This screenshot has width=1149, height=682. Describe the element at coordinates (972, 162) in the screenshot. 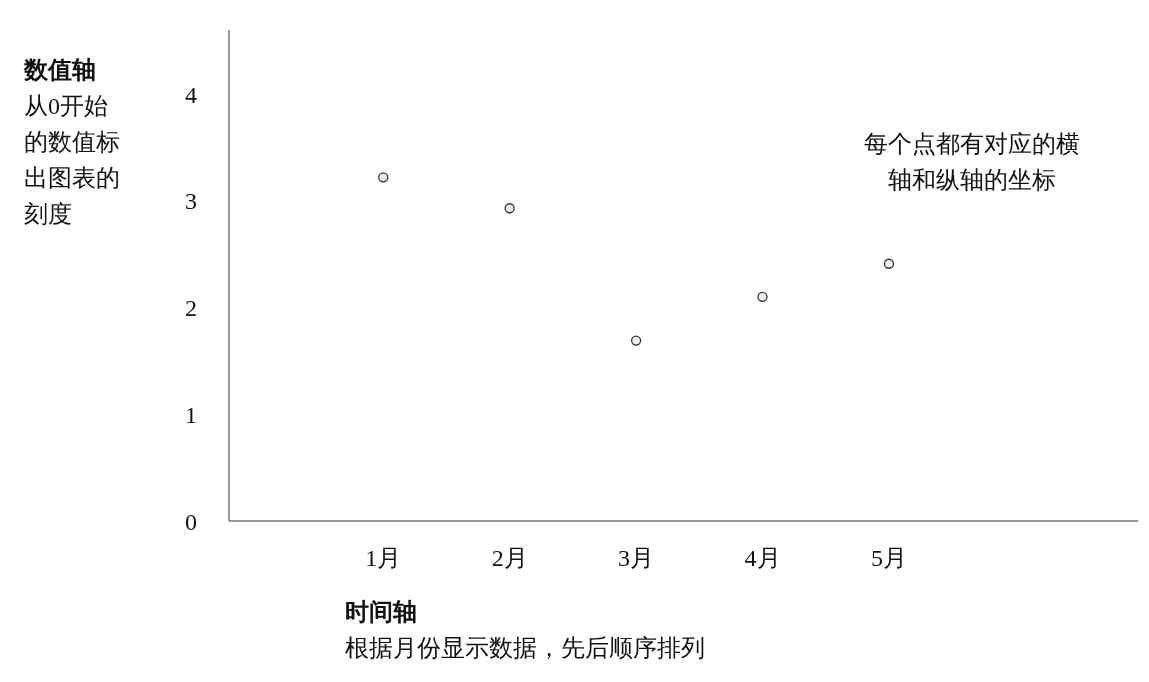

I see `annotation: 每个点都有对应的横轴和纵轴的坐标` at that location.